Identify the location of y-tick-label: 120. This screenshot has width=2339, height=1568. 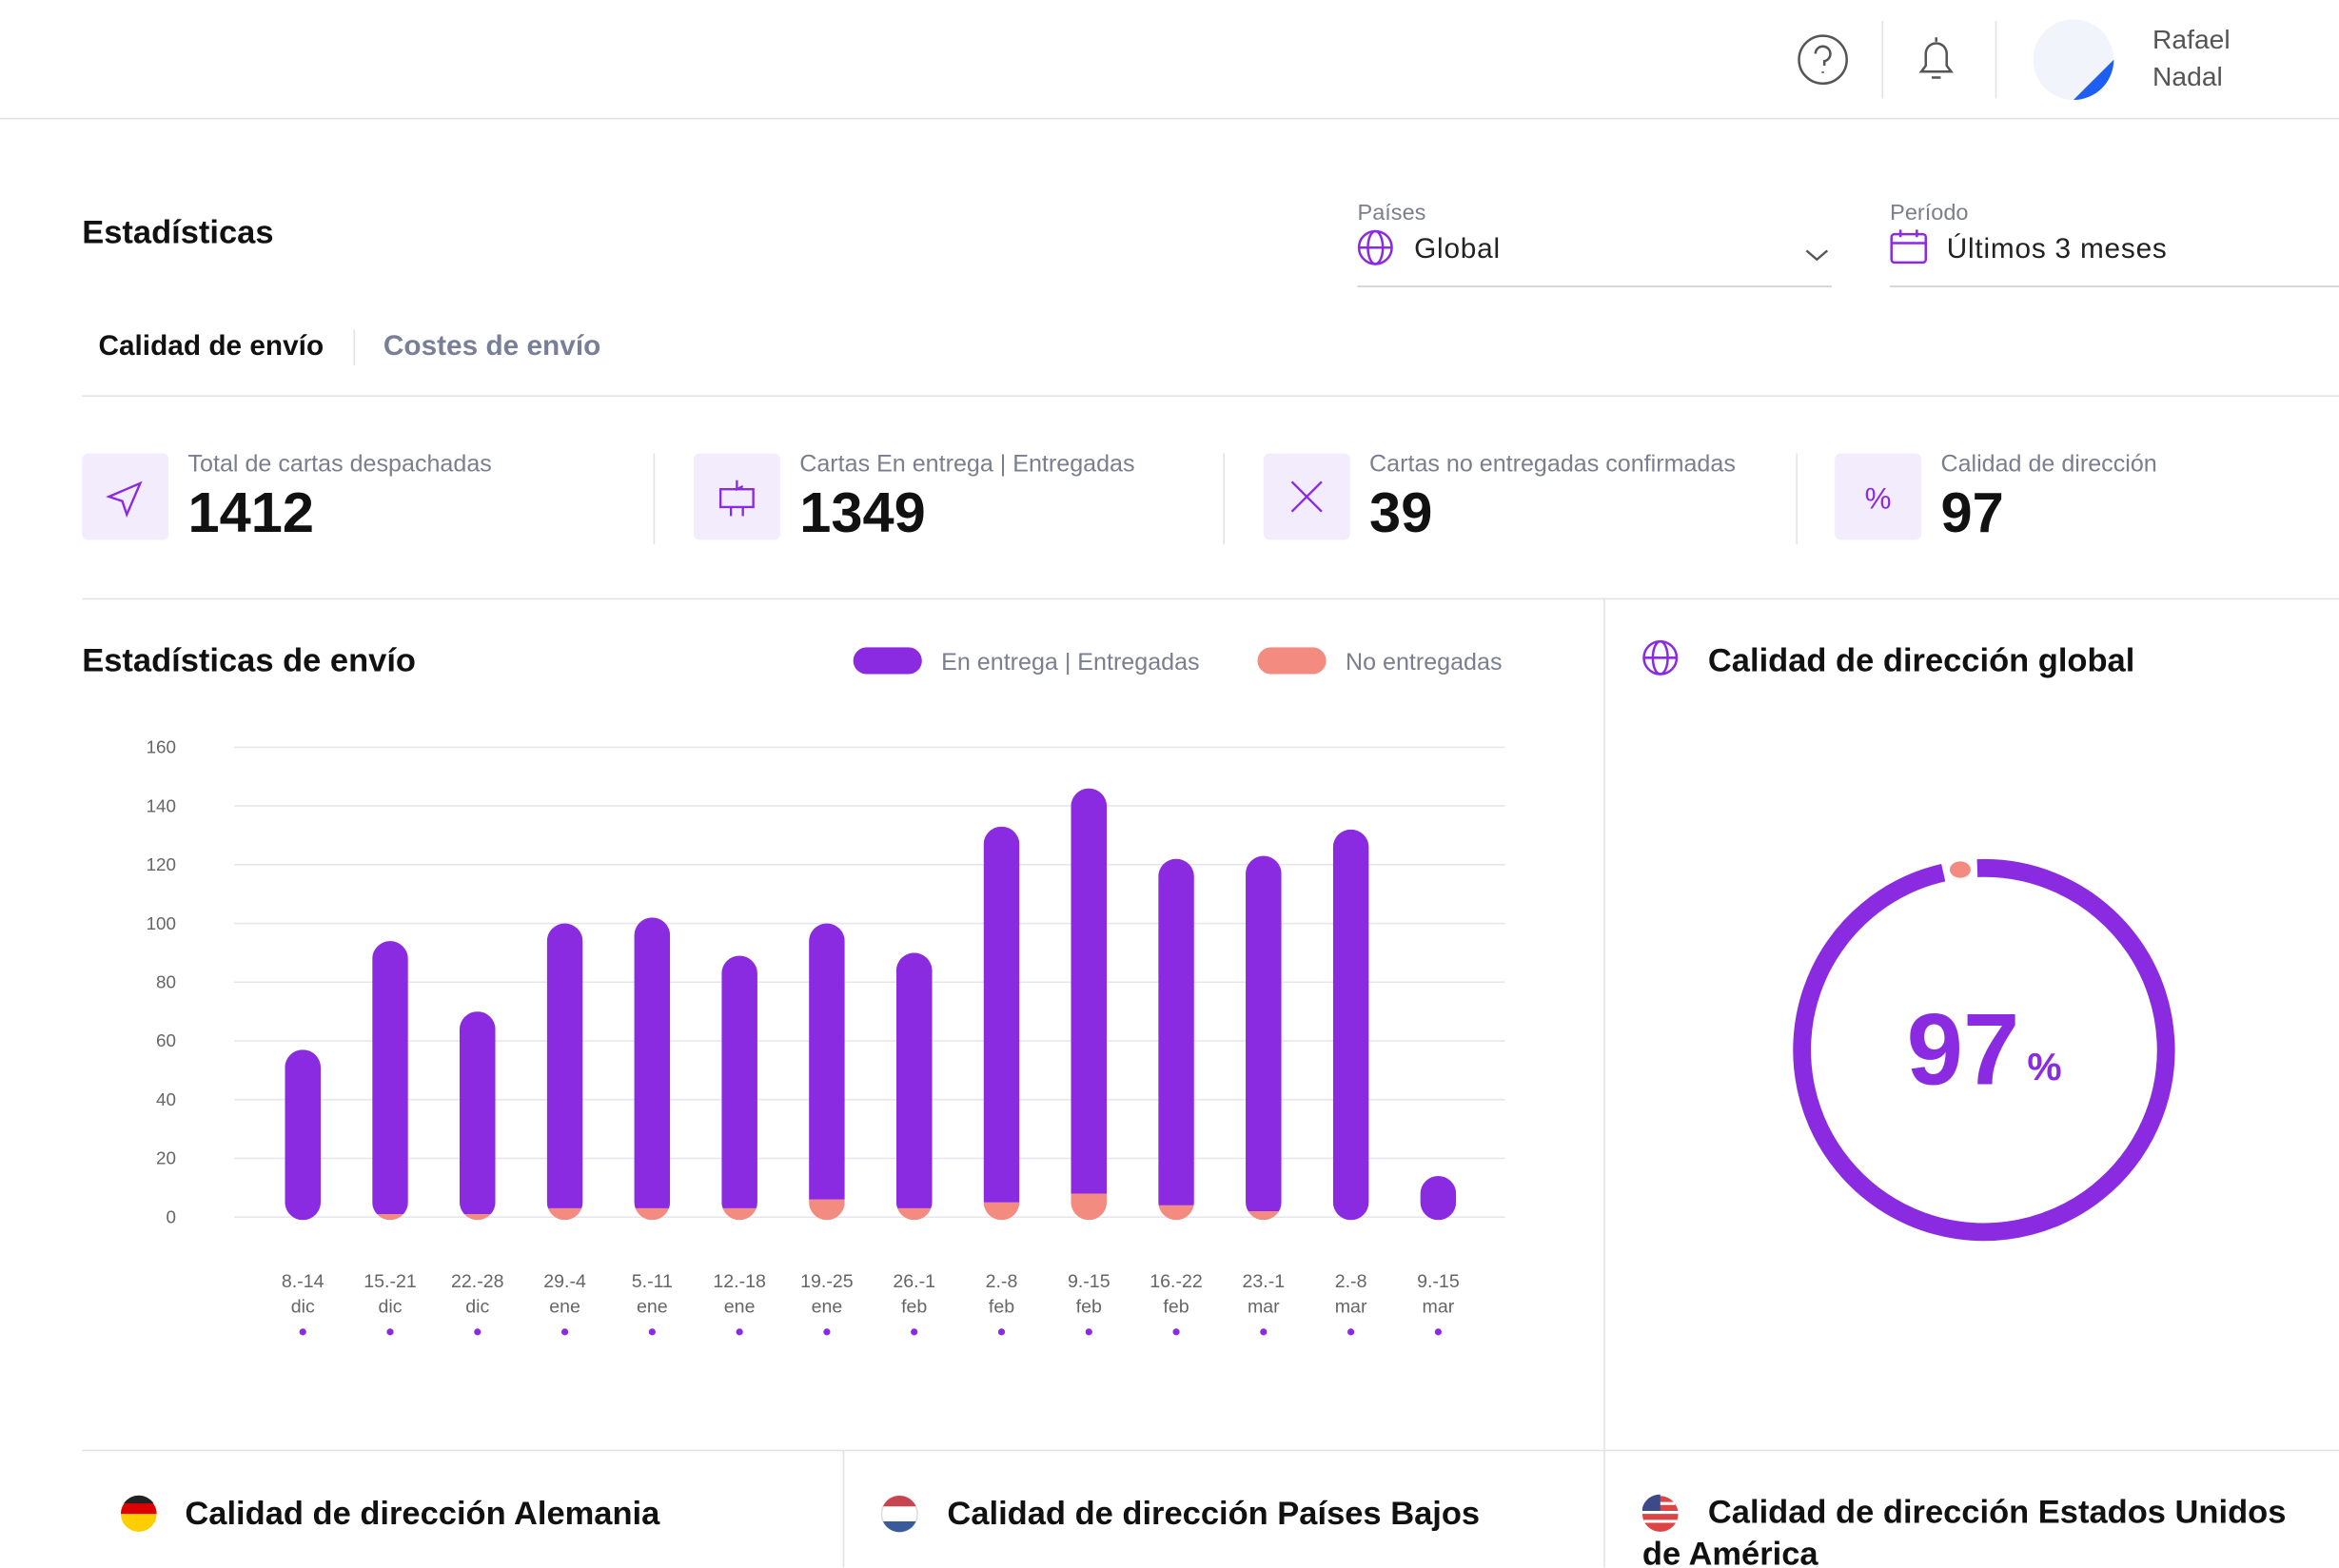
(162, 864).